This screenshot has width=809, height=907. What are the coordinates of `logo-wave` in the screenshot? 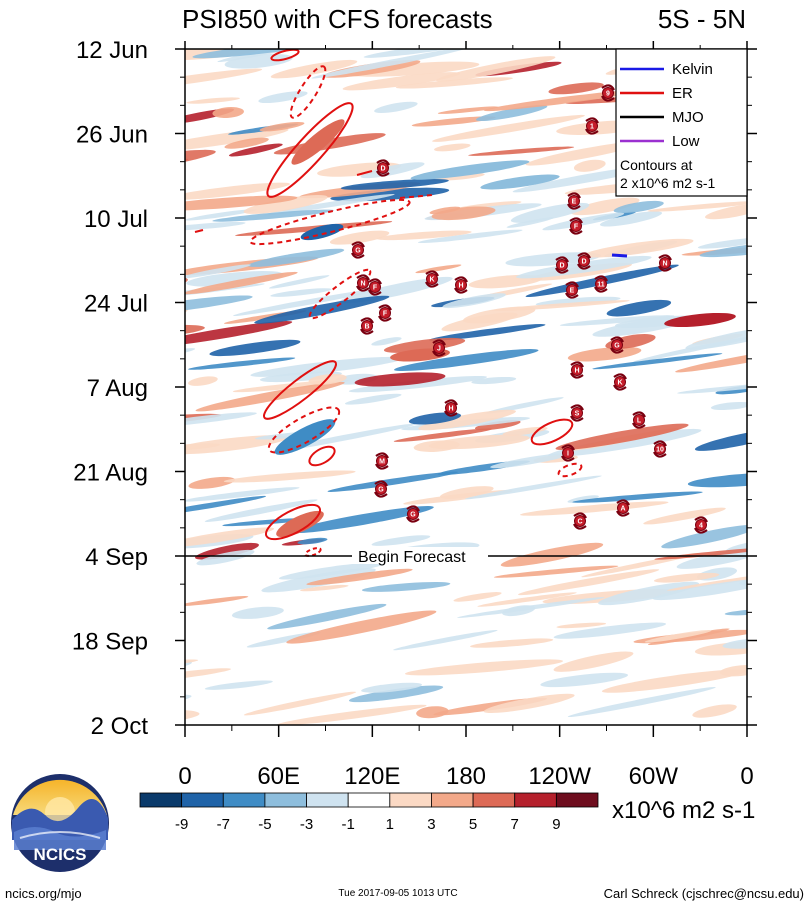 It's located at (60, 835).